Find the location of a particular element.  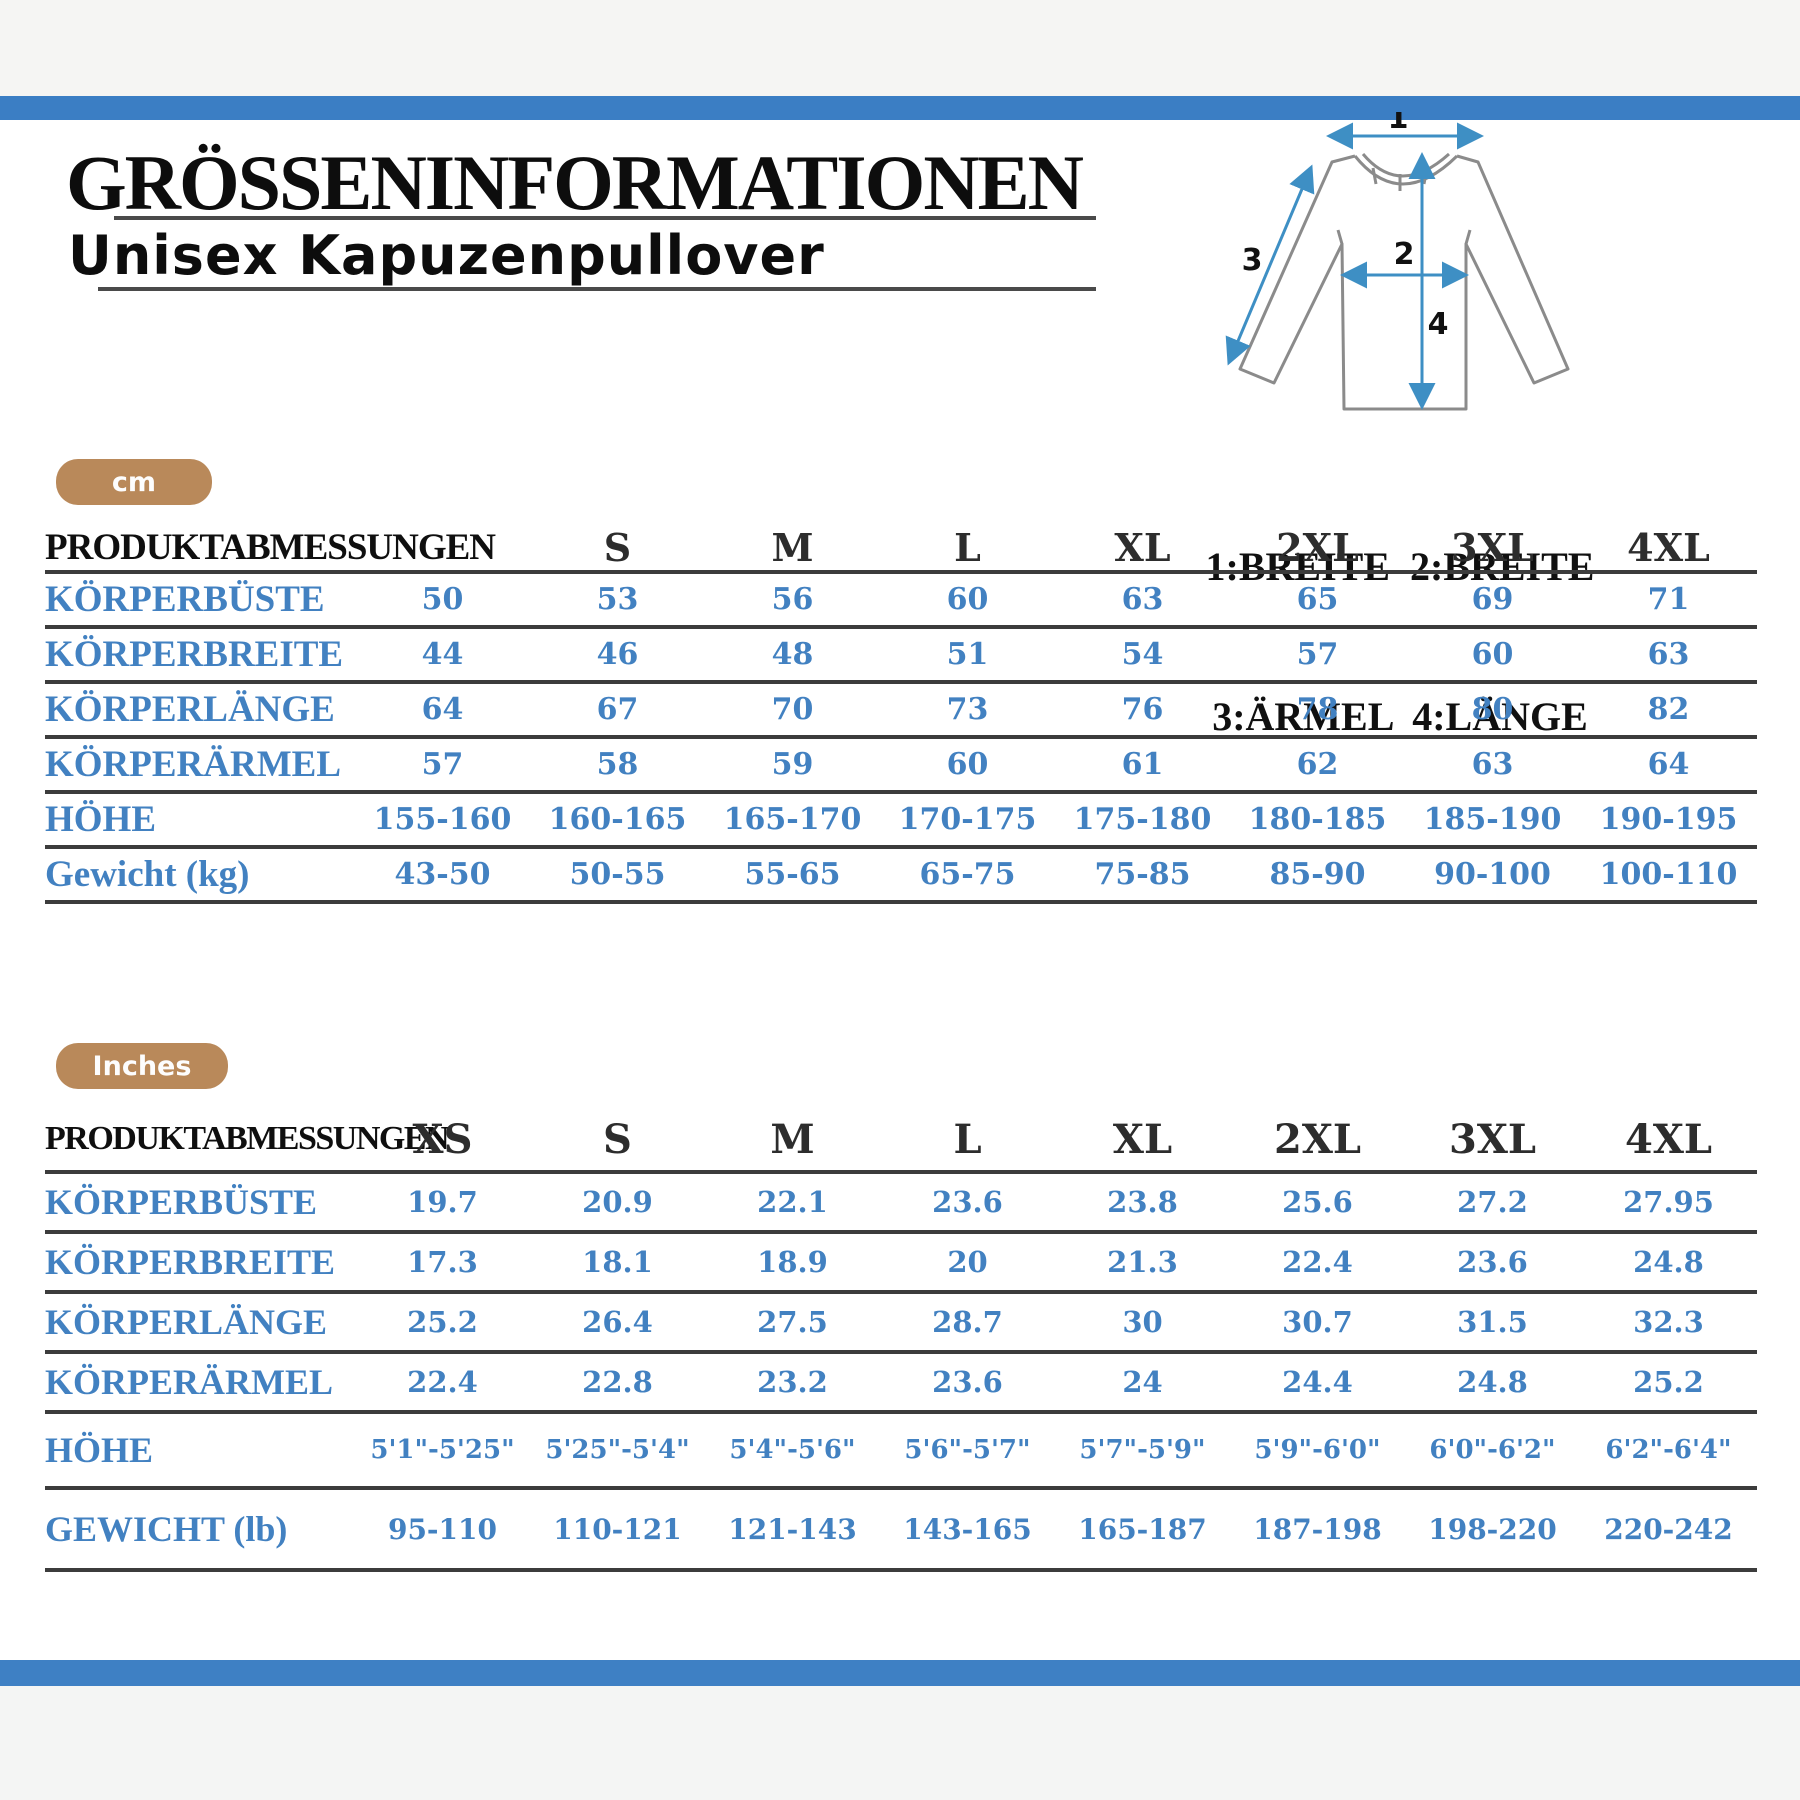

cm_table-value-3-0: 57 is located at coordinates (442, 764).